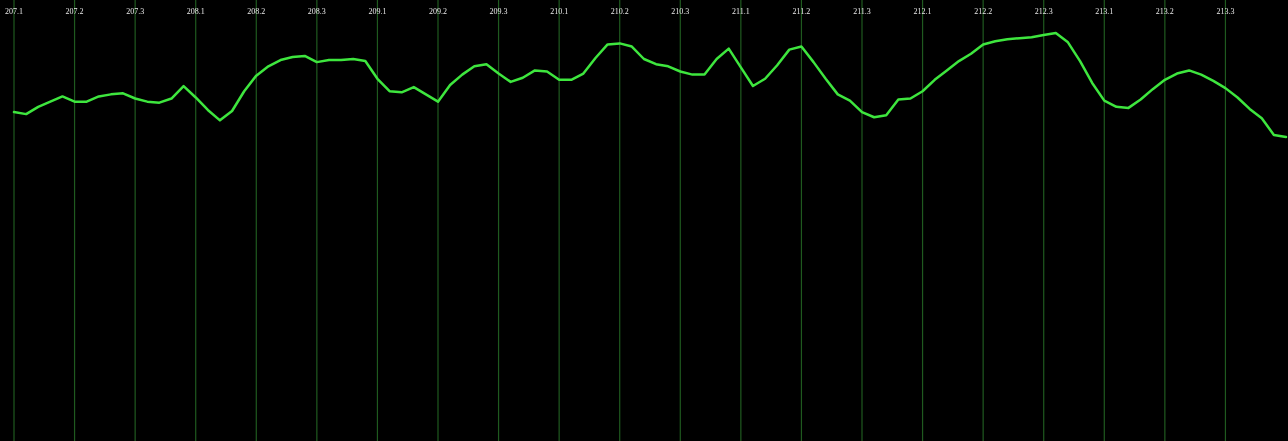 This screenshot has width=1288, height=441. Describe the element at coordinates (438, 11) in the screenshot. I see `x-tick-label: 209.2` at that location.